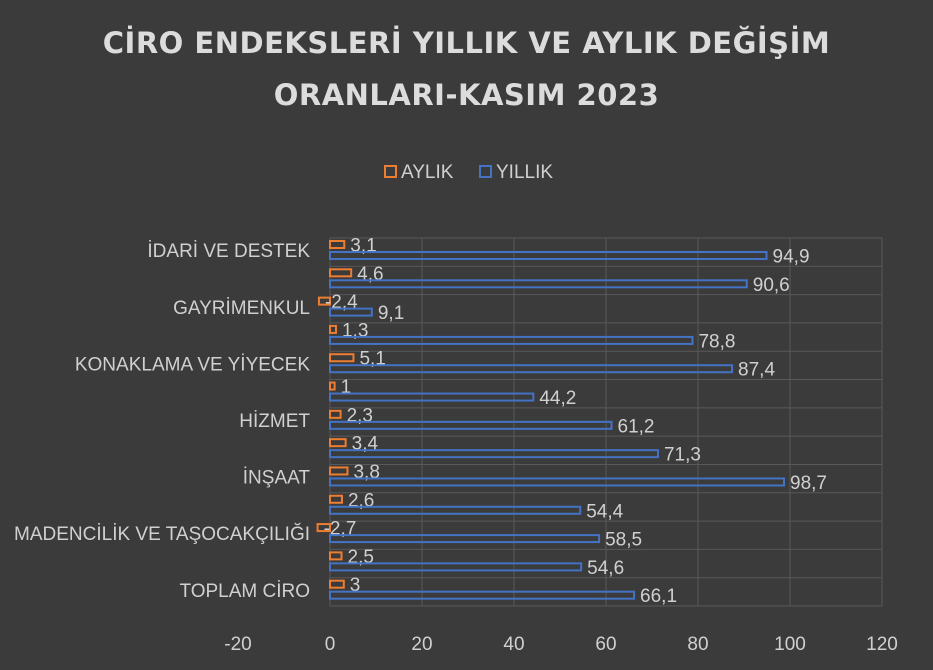 Image resolution: width=933 pixels, height=670 pixels. Describe the element at coordinates (330, 644) in the screenshot. I see `x-tick-label: 0` at that location.